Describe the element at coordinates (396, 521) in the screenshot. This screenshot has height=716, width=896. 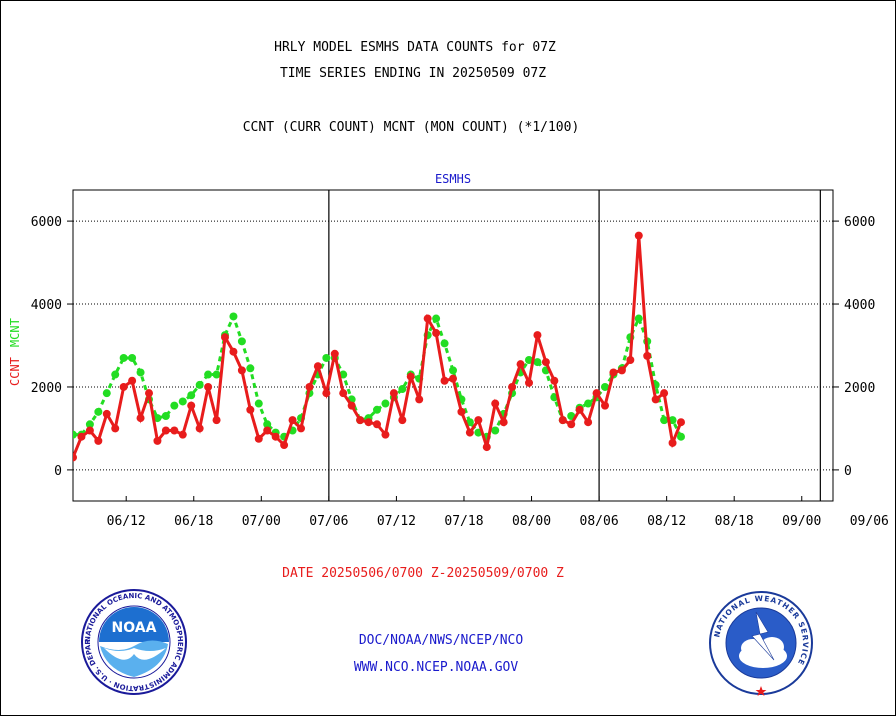
I see `x-tick-label: 07/12` at that location.